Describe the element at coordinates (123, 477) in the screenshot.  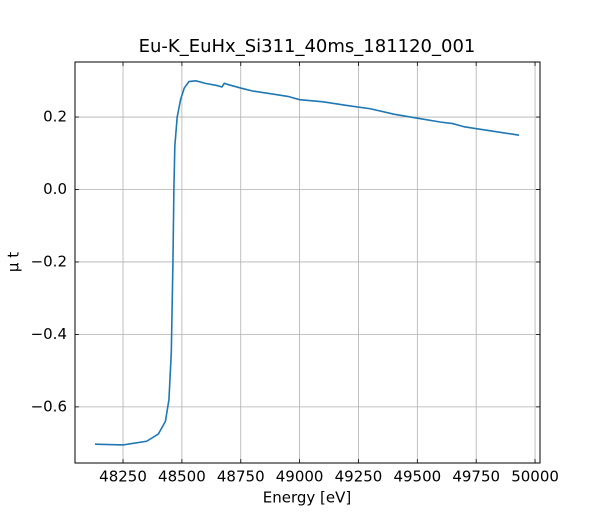
I see `x-tick-label: 48250` at that location.